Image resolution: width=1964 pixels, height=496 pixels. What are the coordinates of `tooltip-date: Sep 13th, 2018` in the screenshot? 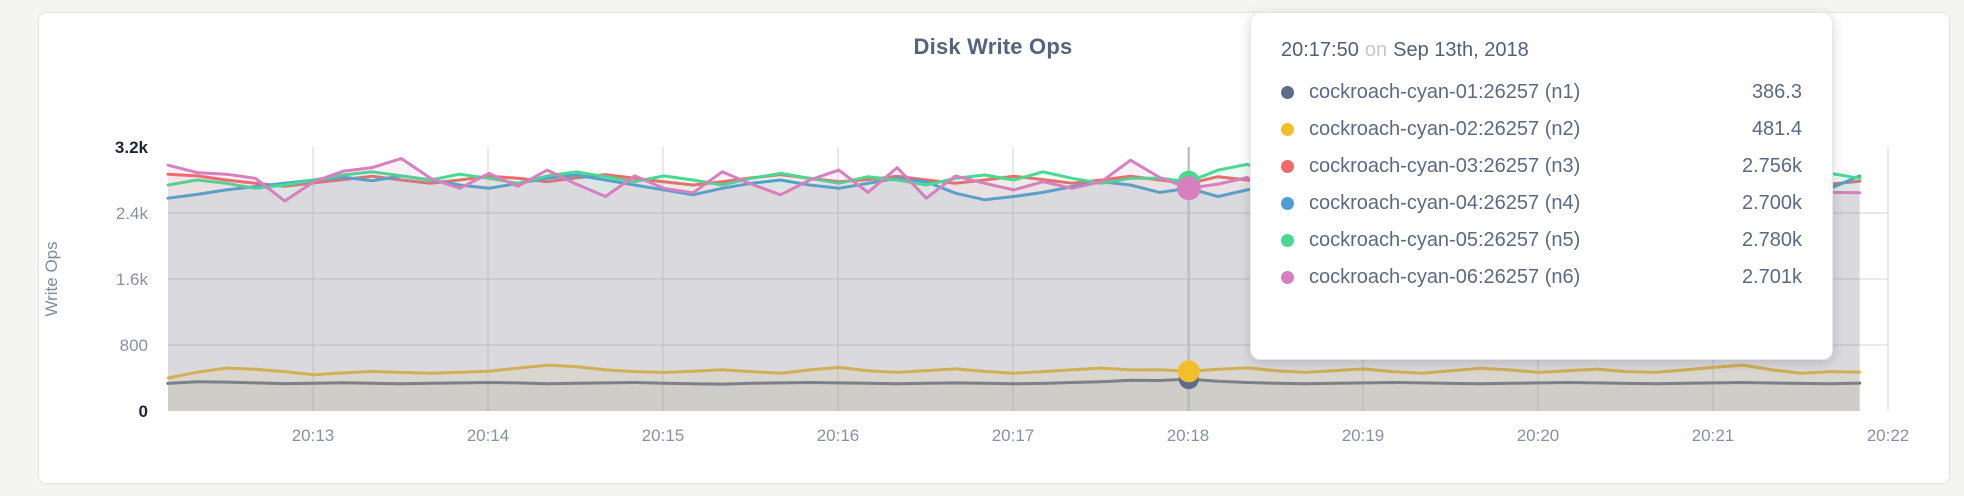 It's located at (1461, 50).